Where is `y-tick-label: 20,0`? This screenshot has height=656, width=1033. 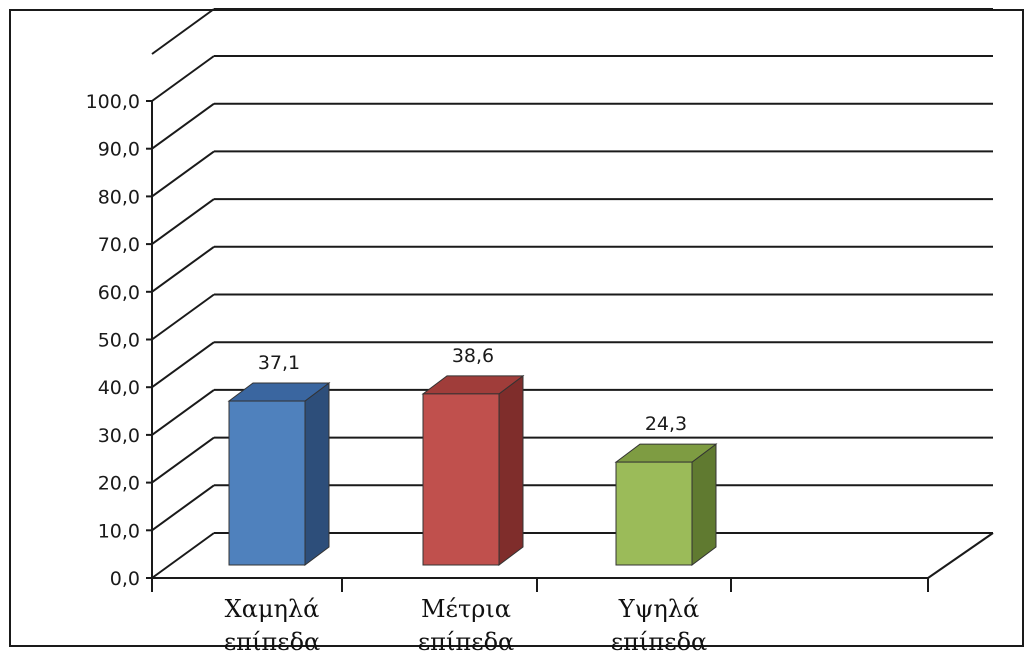 y-tick-label: 20,0 is located at coordinates (119, 484).